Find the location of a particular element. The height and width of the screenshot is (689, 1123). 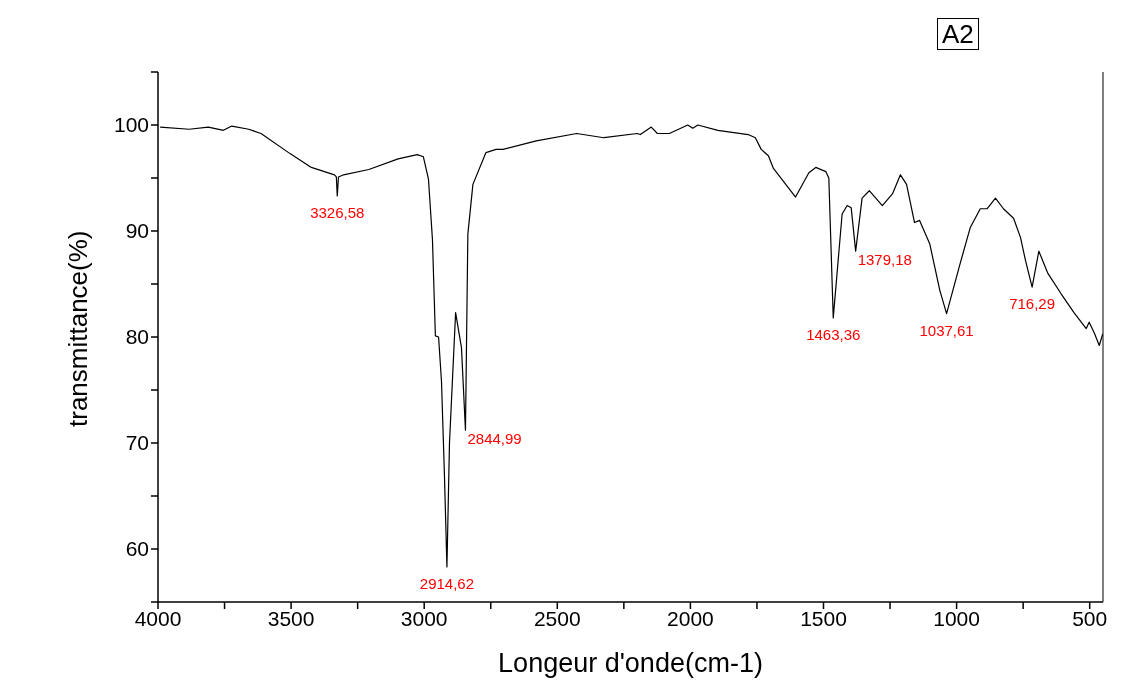

annotation: 2914,62 is located at coordinates (447, 584).